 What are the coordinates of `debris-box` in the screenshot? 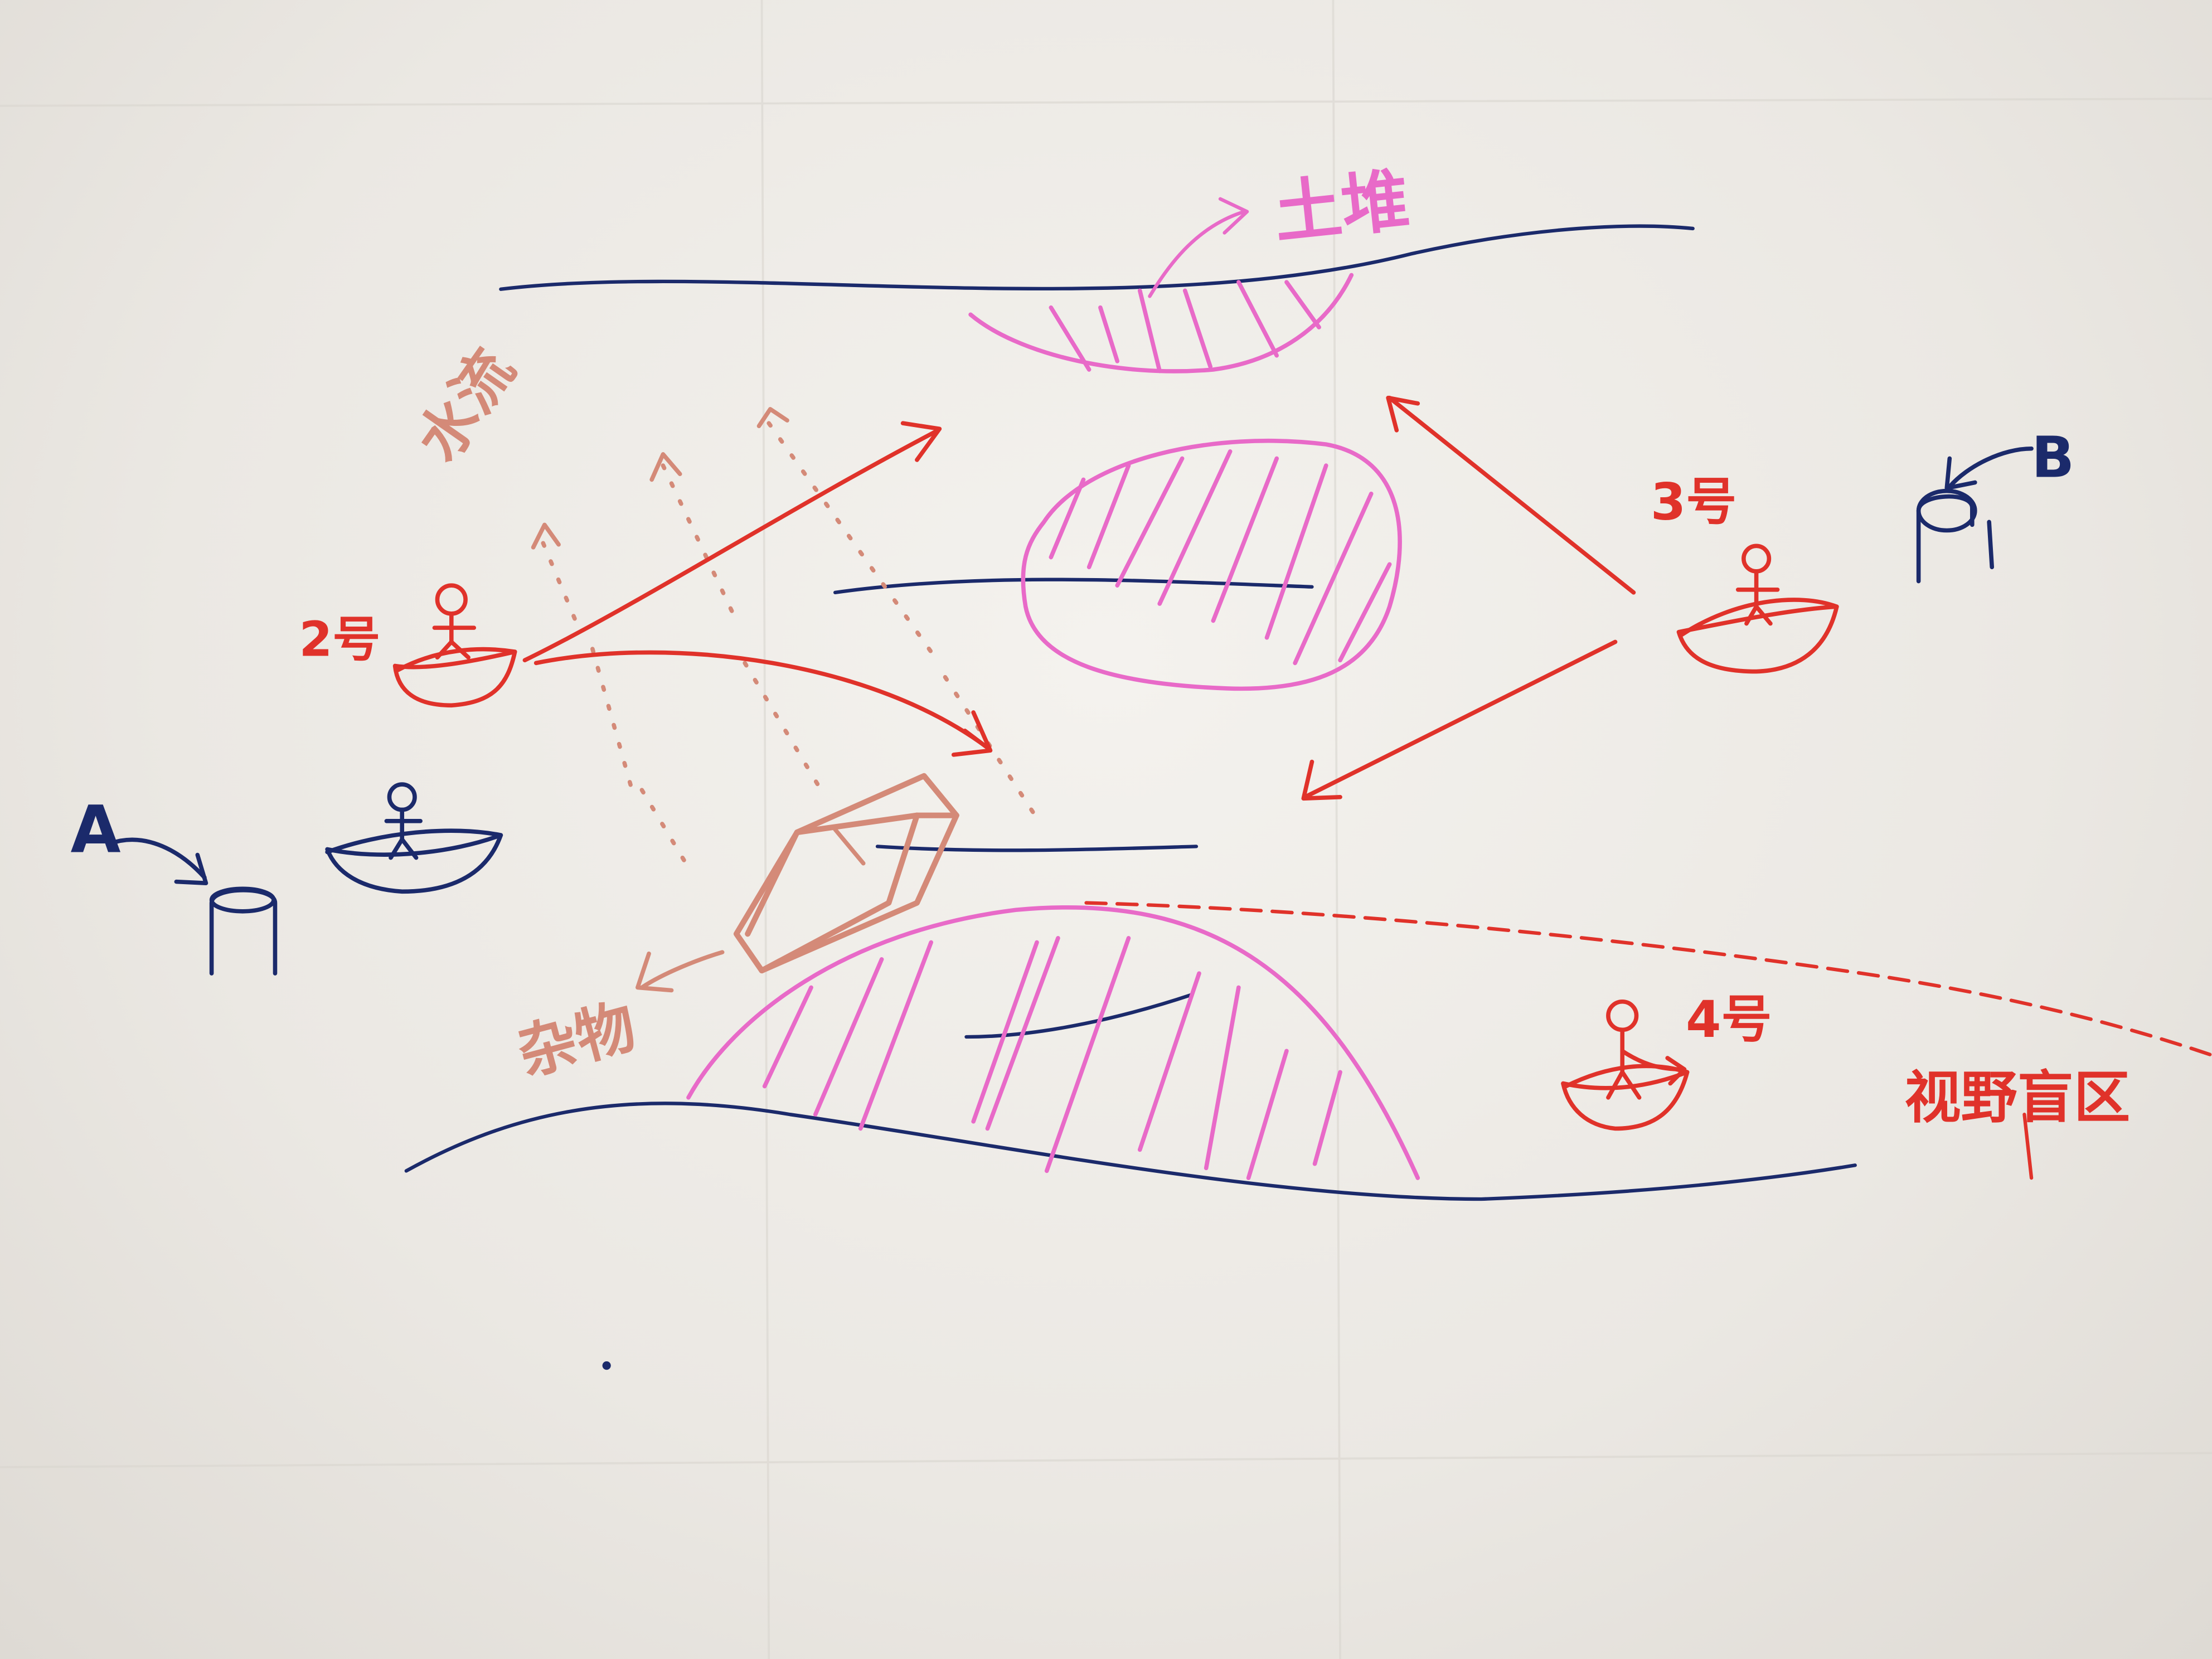 It's located at (798, 883).